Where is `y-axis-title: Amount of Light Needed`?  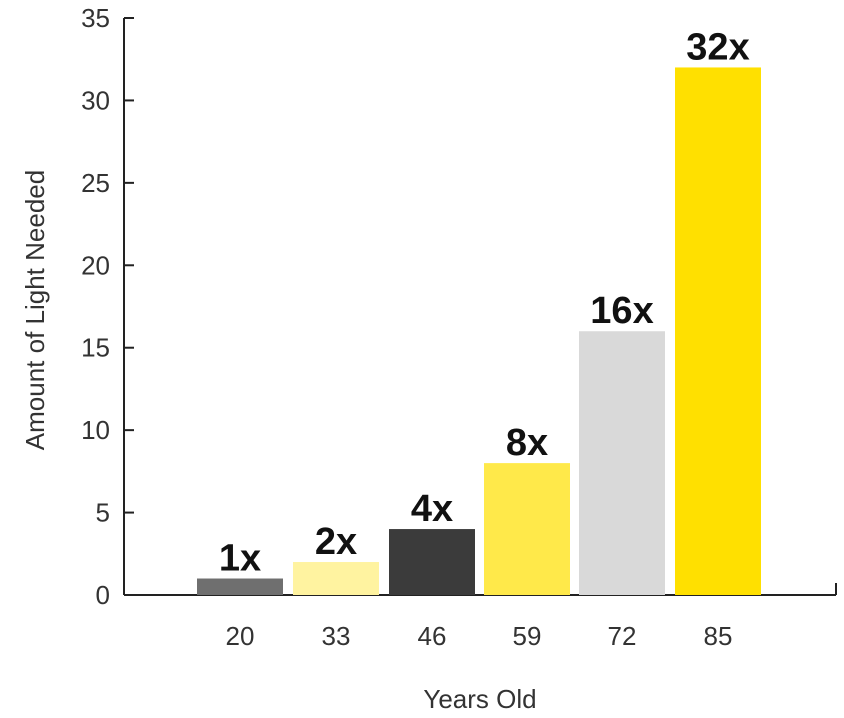
y-axis-title: Amount of Light Needed is located at coordinates (35, 310).